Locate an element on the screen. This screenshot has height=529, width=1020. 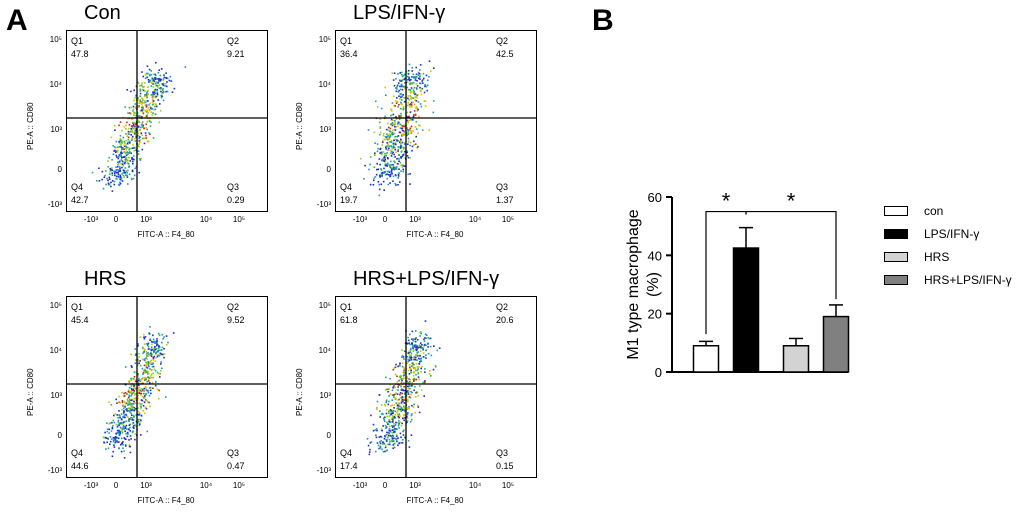
plot-title: HRS+LPS/IFN-γ is located at coordinates (426, 279).